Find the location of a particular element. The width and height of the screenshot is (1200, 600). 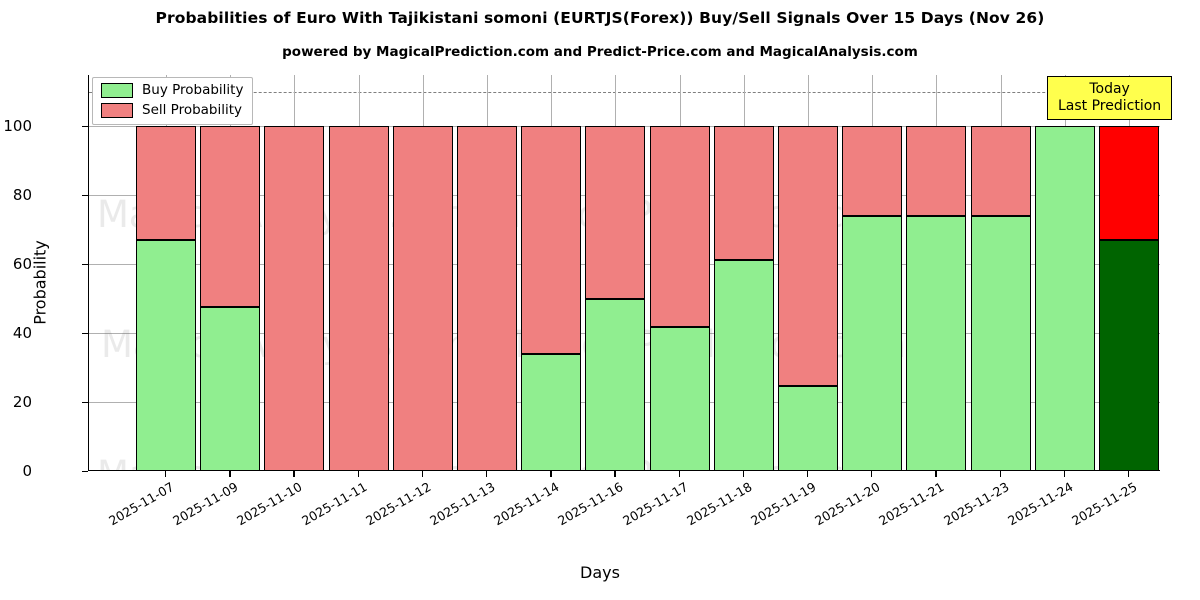

y-axis-label: Probability is located at coordinates (40, 282).